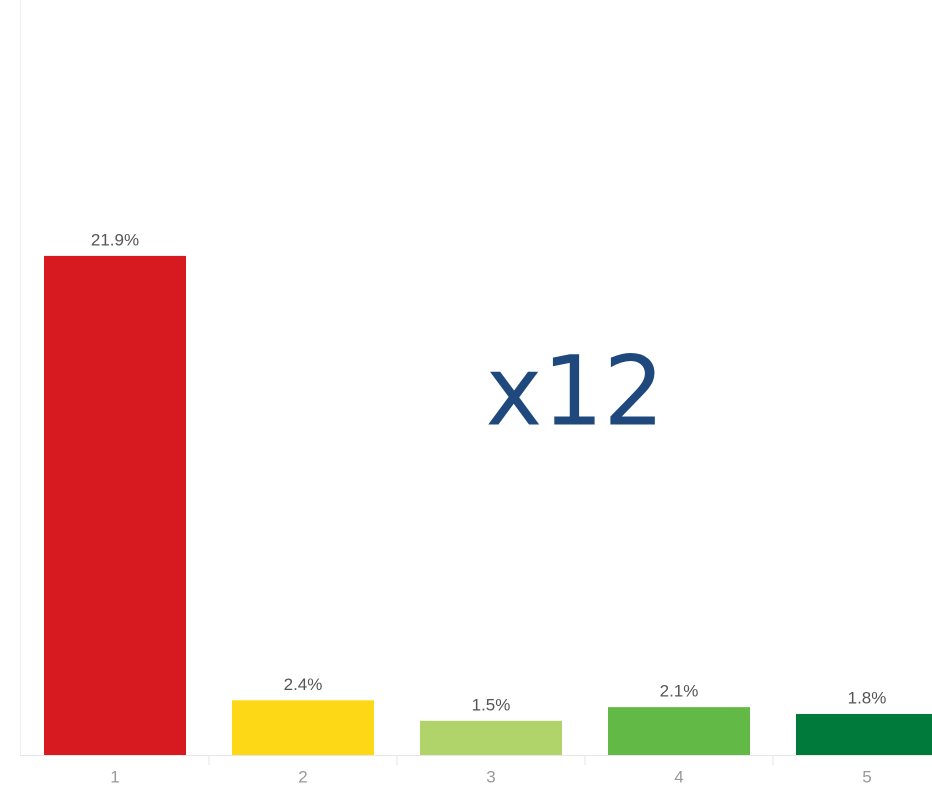  Describe the element at coordinates (490, 776) in the screenshot. I see `x-tick-label: 3` at that location.